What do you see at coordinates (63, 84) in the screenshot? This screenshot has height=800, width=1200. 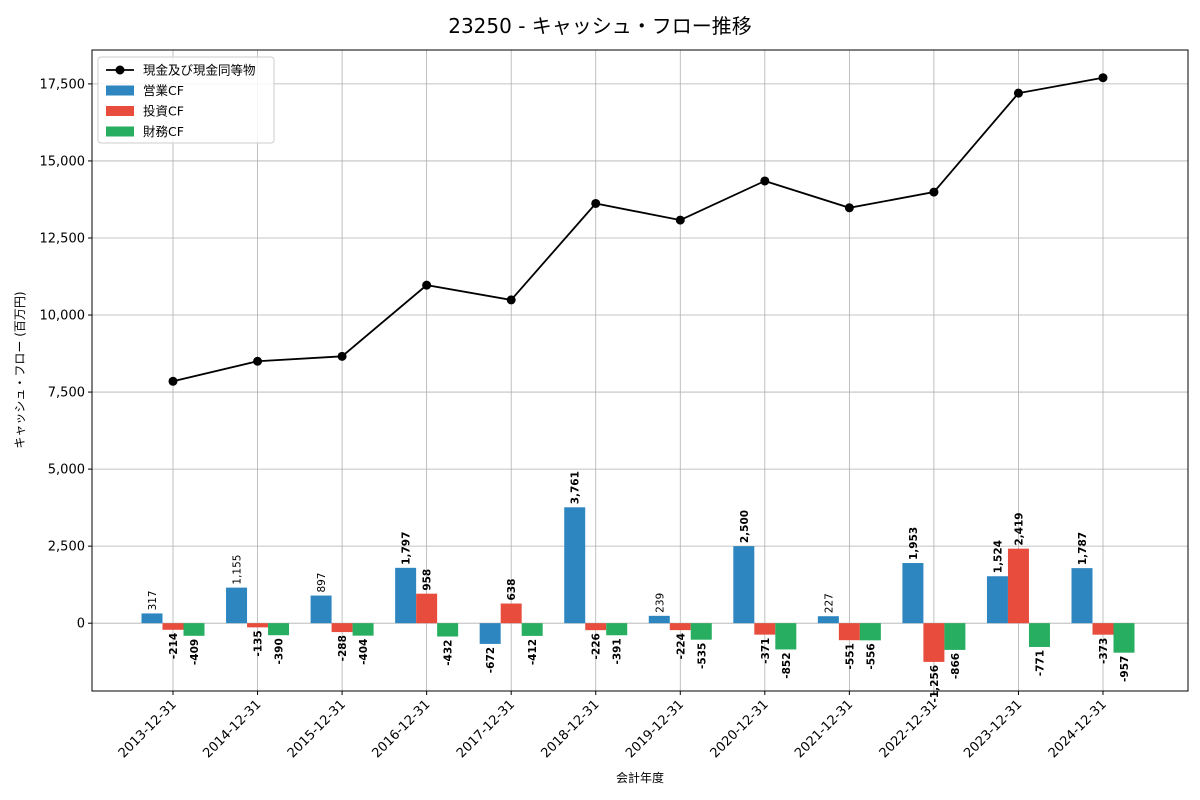 I see `y-tick-label: 17,500` at bounding box center [63, 84].